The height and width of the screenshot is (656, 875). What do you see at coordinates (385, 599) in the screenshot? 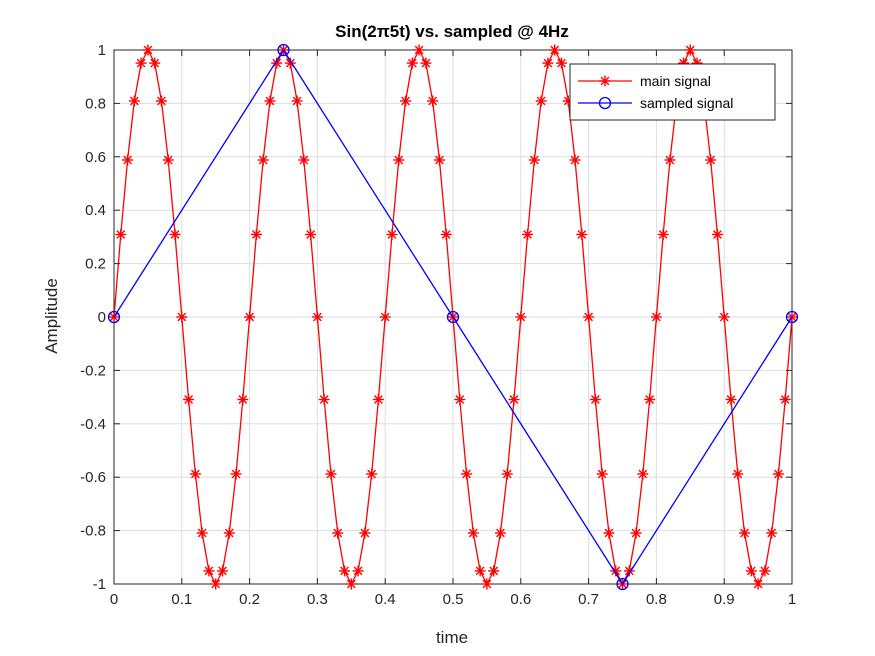
I see `x-tick-label: 0.4` at bounding box center [385, 599].